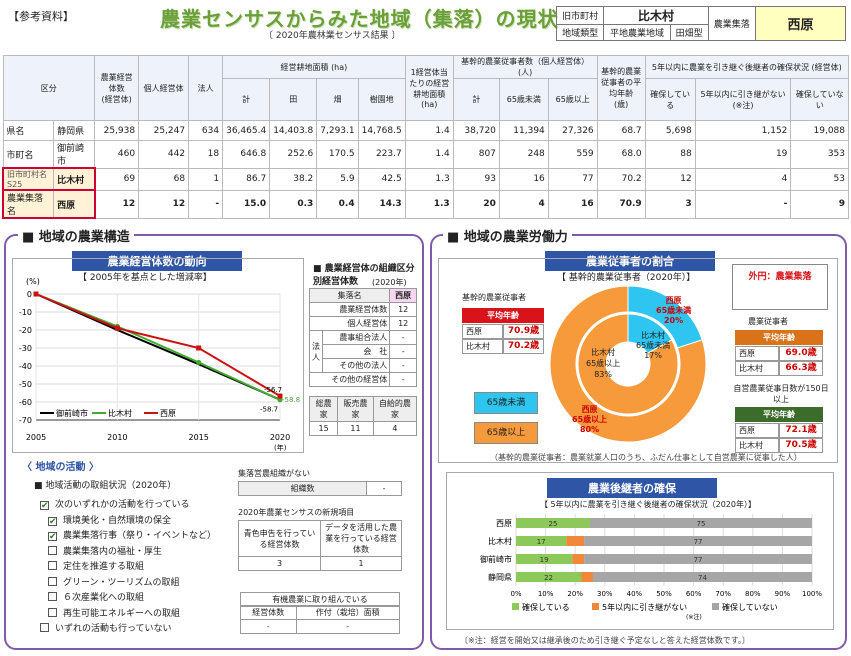  Describe the element at coordinates (158, 355) in the screenshot. I see `line-chart-frame` at that location.